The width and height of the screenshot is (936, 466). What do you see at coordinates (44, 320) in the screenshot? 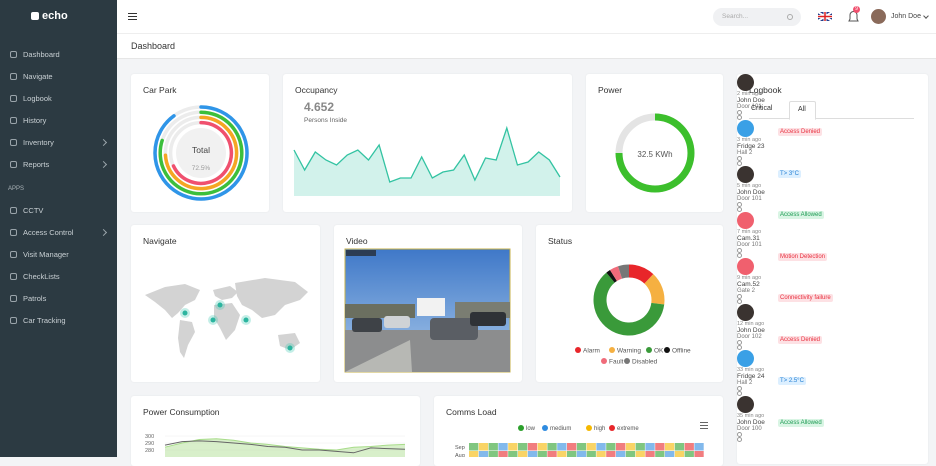
I see `nav-label: Car Tracking` at bounding box center [44, 320].